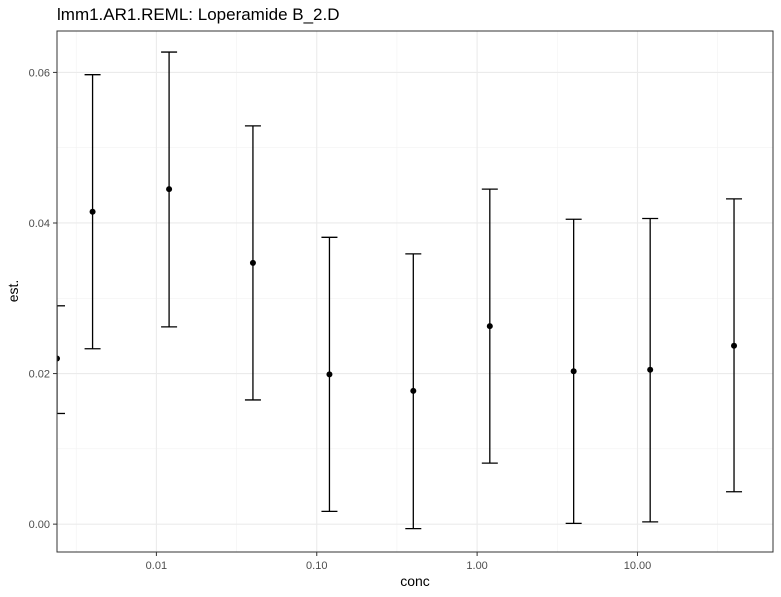 This screenshot has height=597, width=781. Describe the element at coordinates (43, 299) in the screenshot. I see `y-axis: 0.00 0.02 0.04 0.06` at that location.